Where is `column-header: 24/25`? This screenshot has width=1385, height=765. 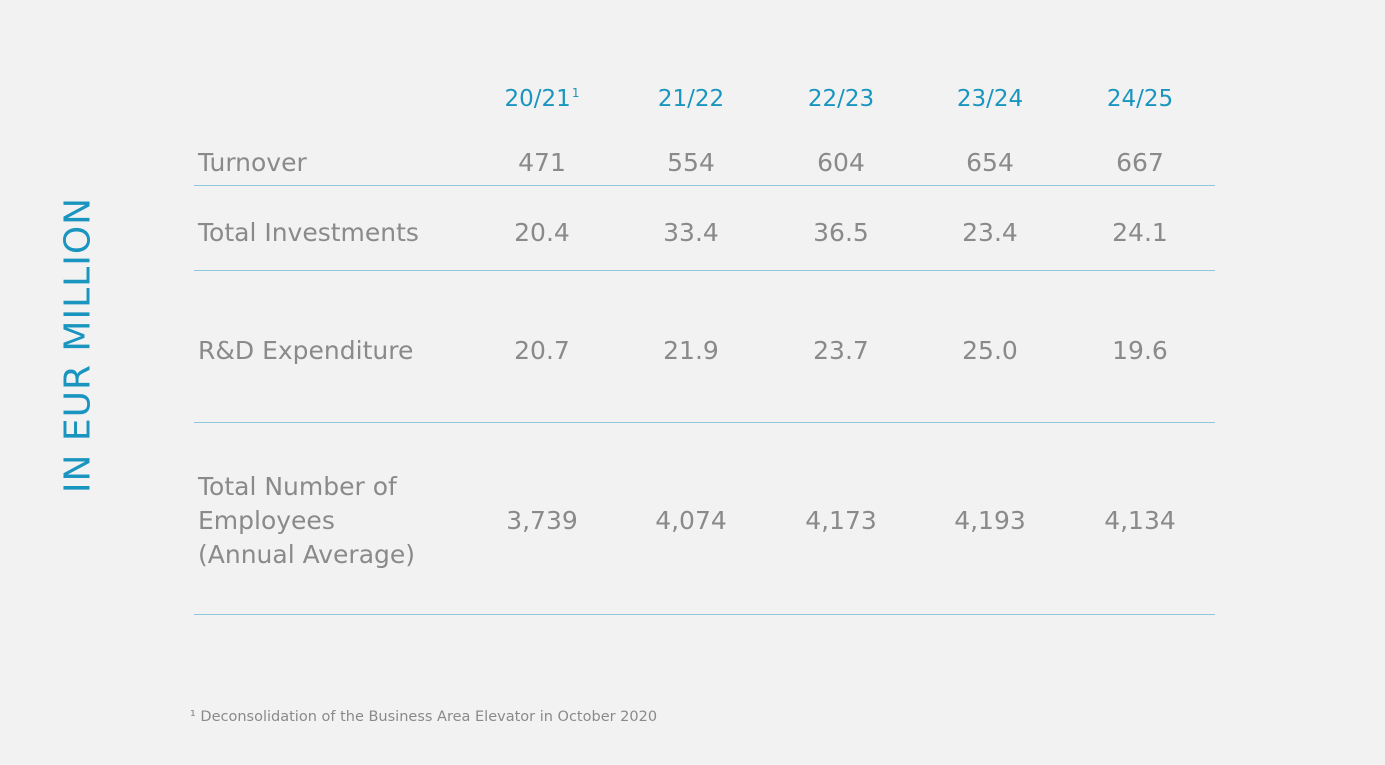 column-header: 24/25 is located at coordinates (1140, 99).